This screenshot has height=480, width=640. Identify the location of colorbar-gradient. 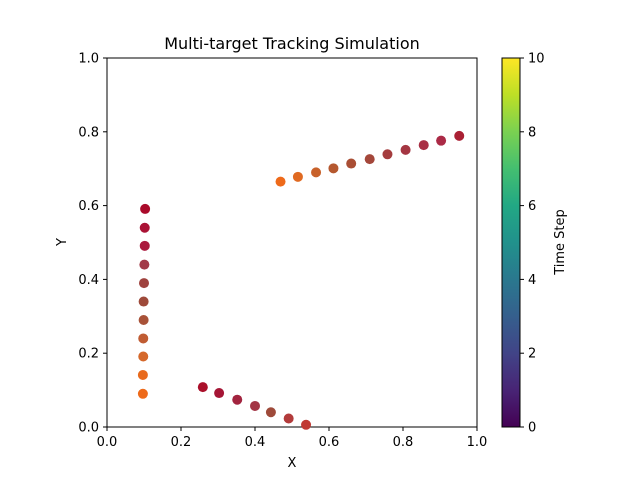
(511, 242).